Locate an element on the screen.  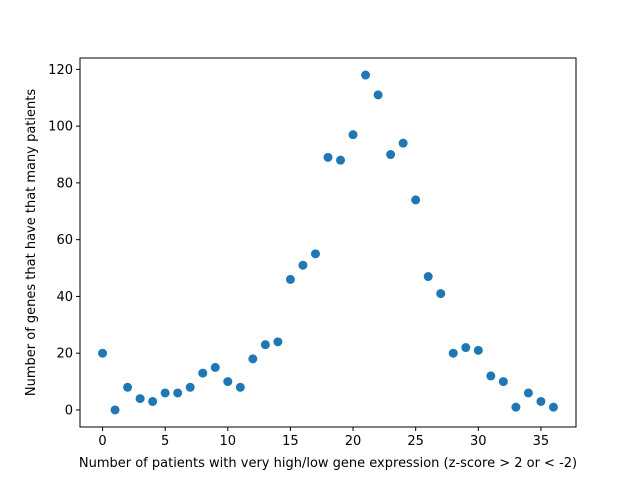
x-axis-ticks: 0 5 10 15 20 25 30 35 is located at coordinates (323, 438).